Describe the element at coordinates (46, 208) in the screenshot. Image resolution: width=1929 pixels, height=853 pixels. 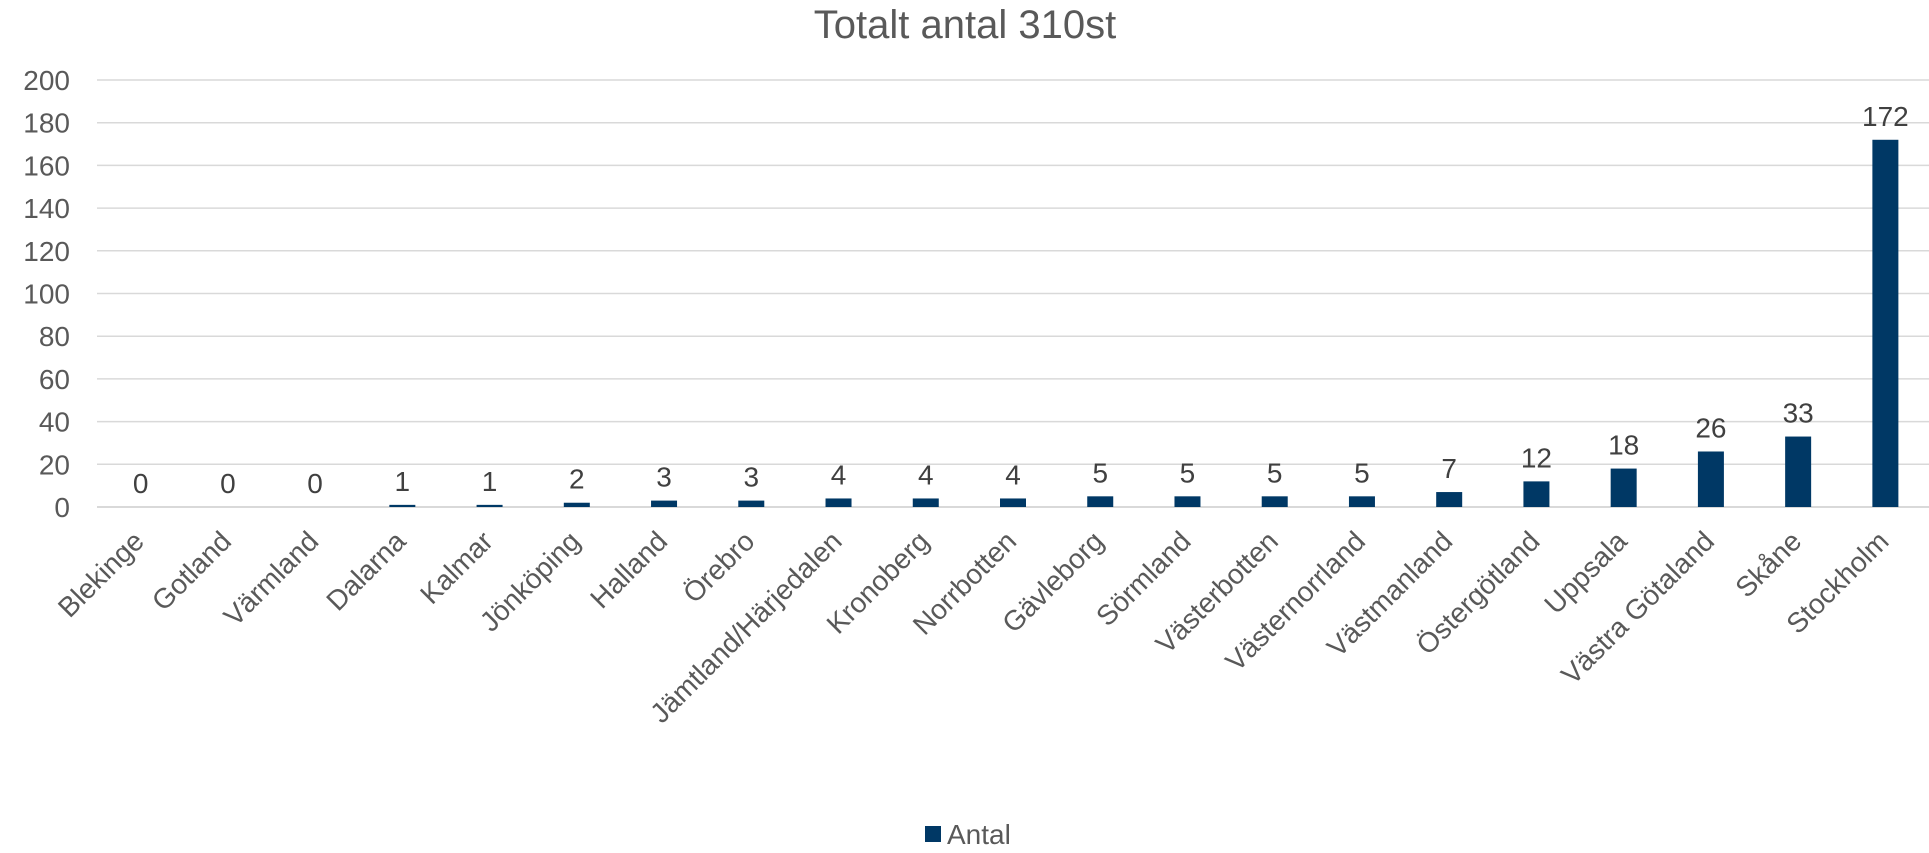
I see `y-tick-label: 140` at that location.